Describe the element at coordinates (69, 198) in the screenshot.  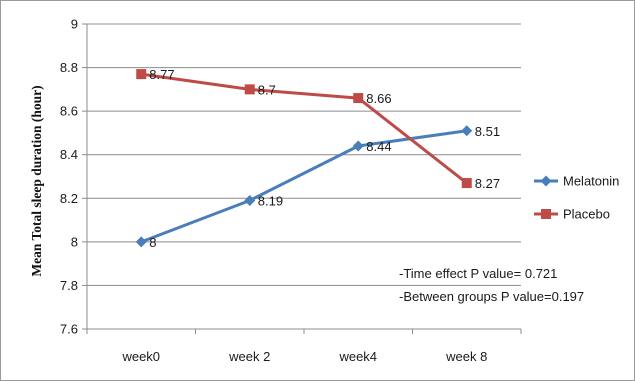
I see `y-tick-label: 8.2` at that location.